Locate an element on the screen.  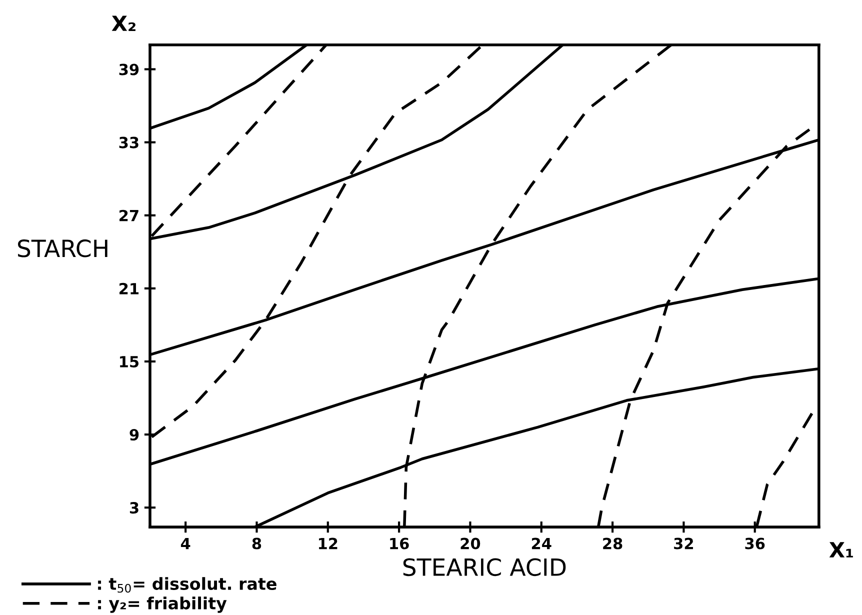
x-tick-label: 8 is located at coordinates (257, 544).